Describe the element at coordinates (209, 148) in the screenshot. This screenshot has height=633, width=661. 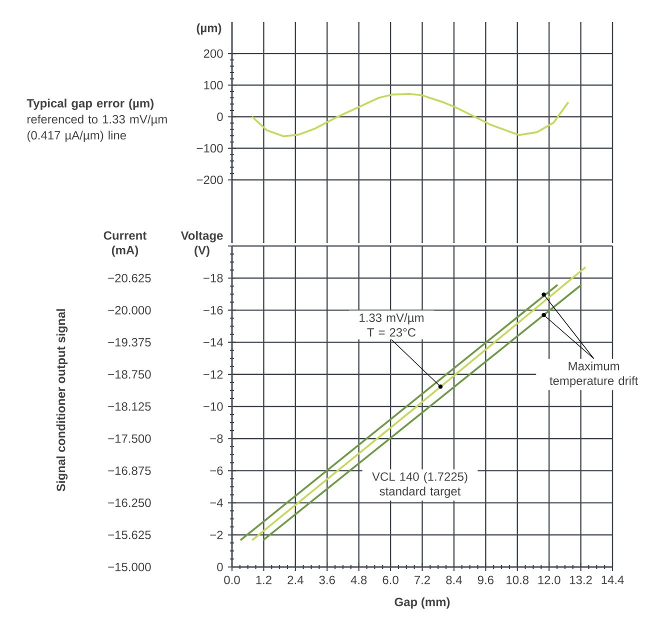
I see `y-tick-label: −100` at that location.